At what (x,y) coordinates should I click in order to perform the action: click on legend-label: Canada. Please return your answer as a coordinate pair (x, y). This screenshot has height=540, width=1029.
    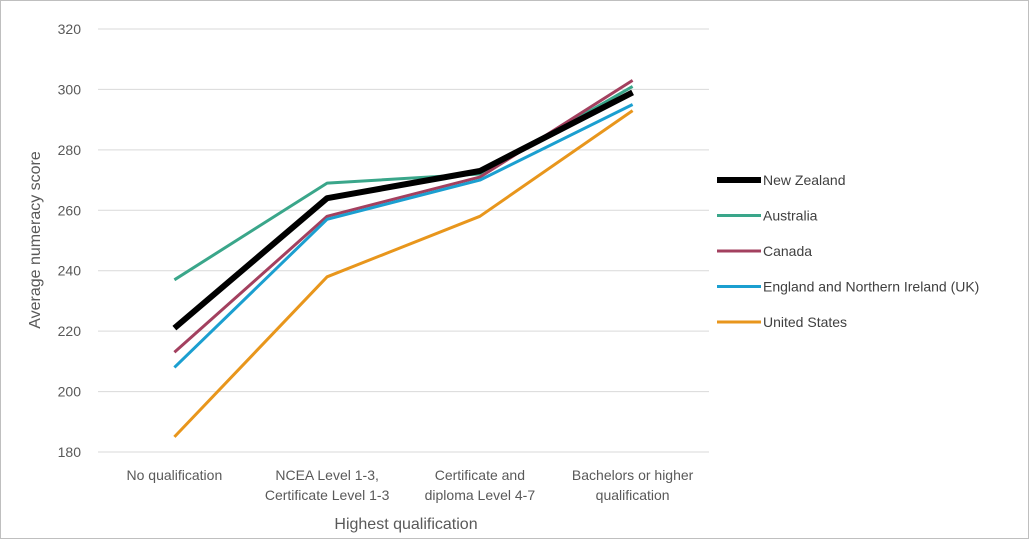
    Looking at the image, I should click on (787, 251).